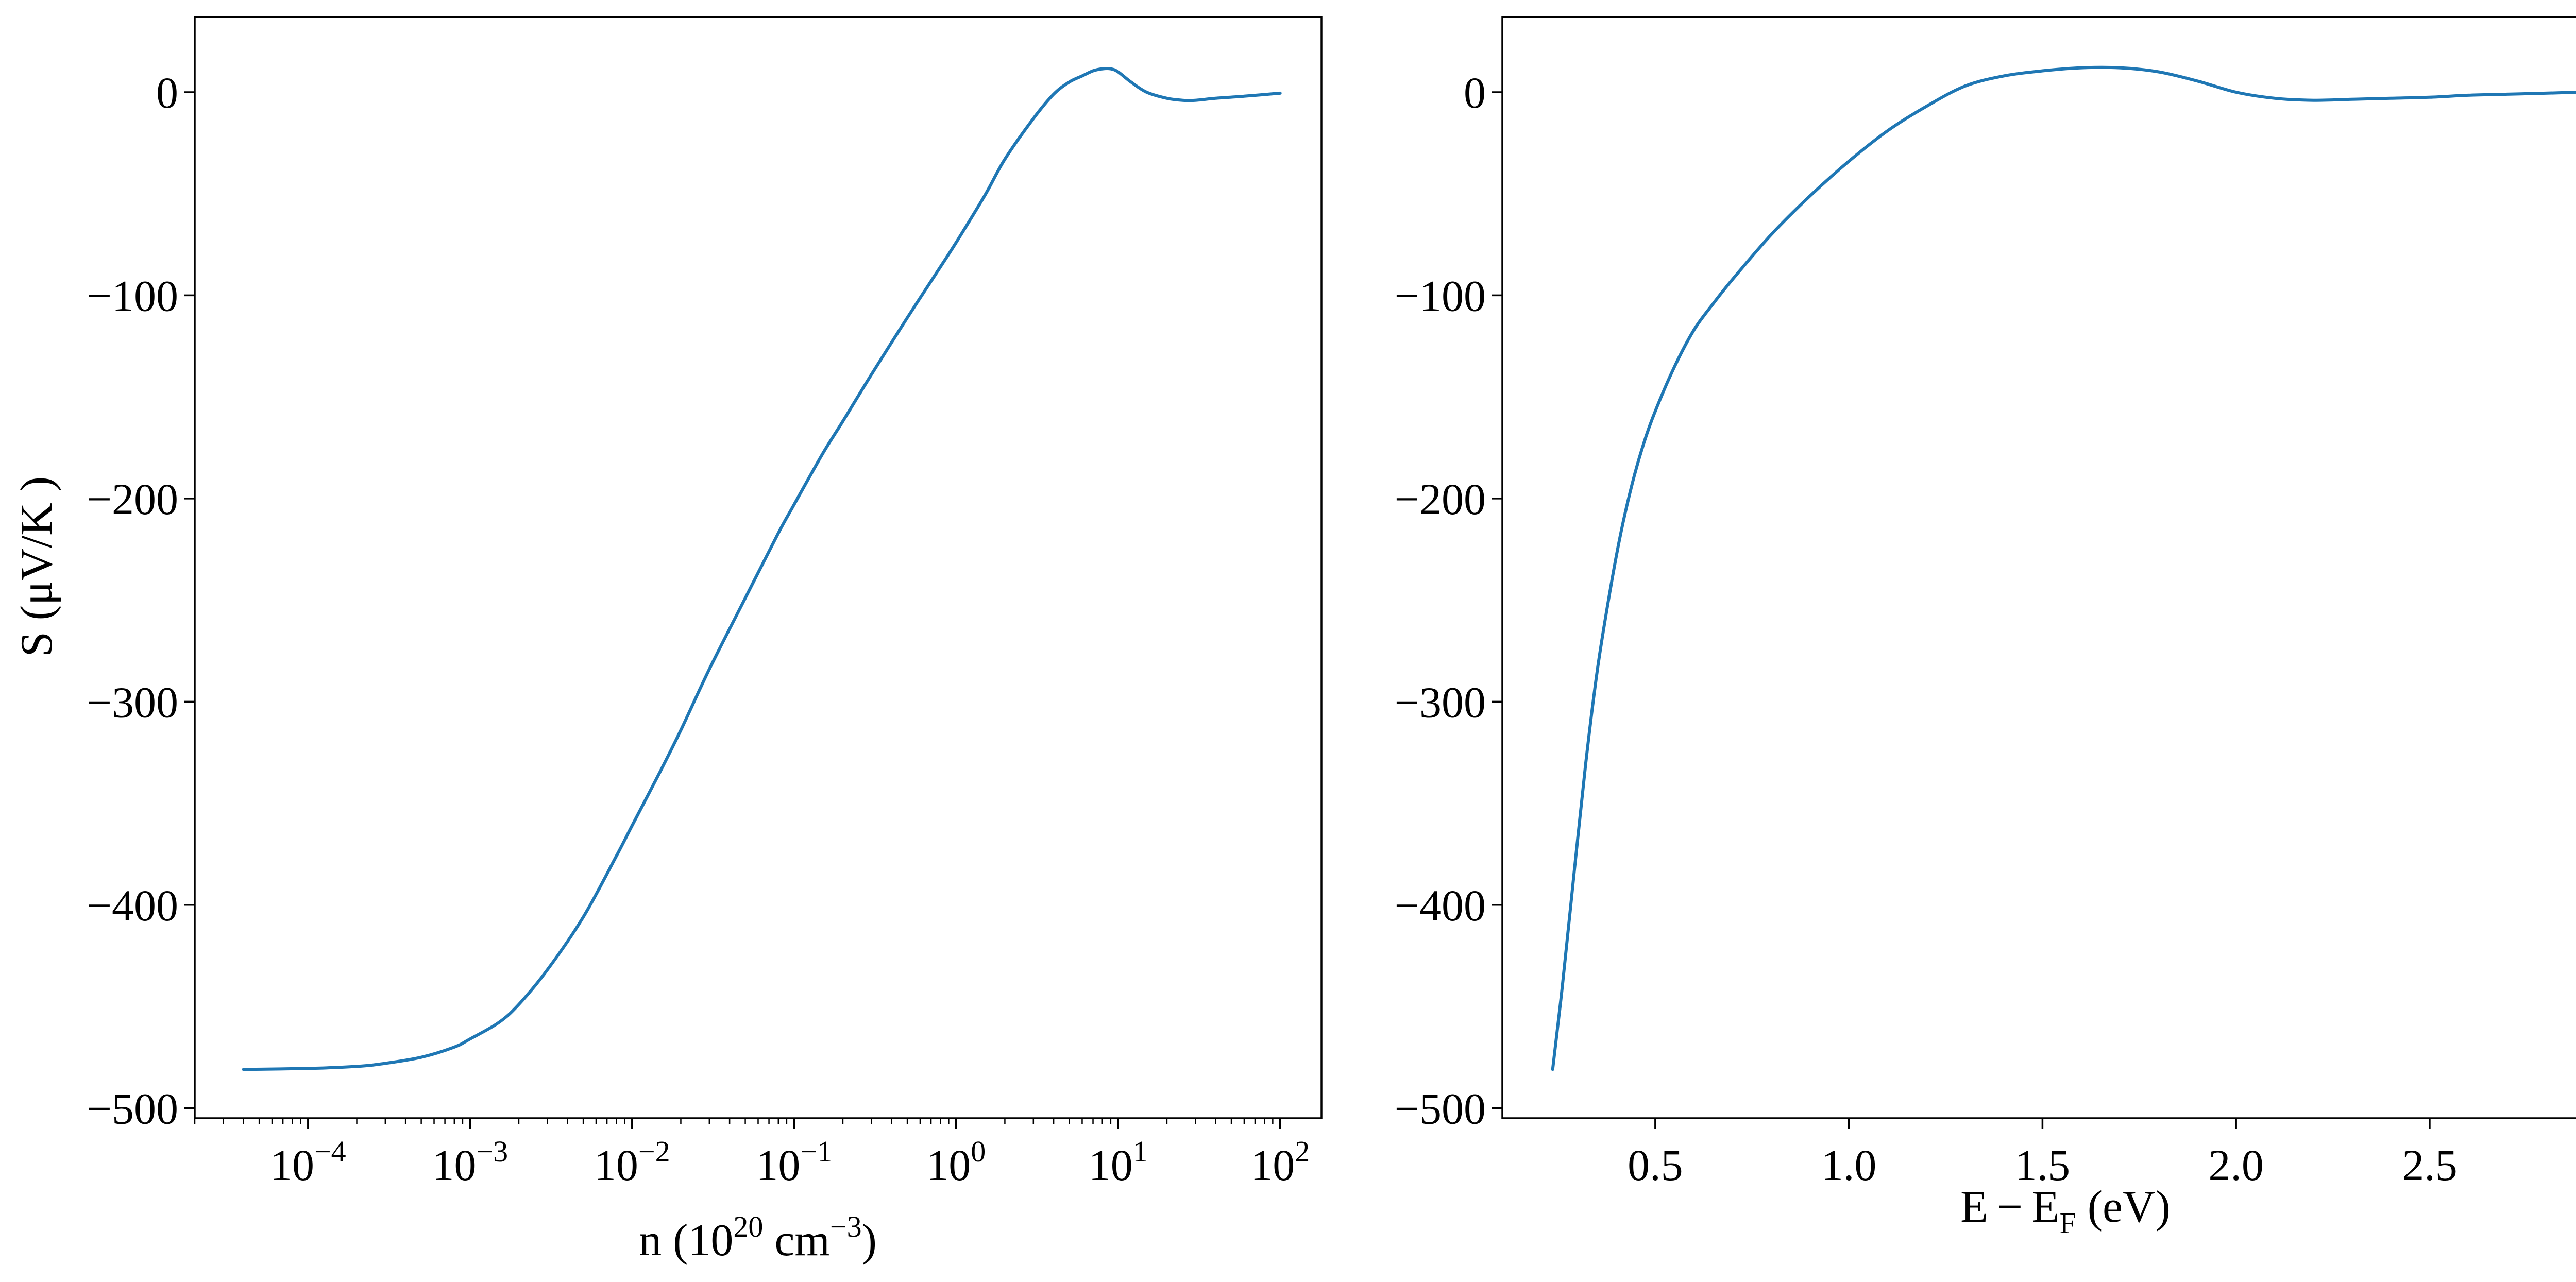  Describe the element at coordinates (470, 1163) in the screenshot. I see `x-tick-label: 10⁻³` at that location.